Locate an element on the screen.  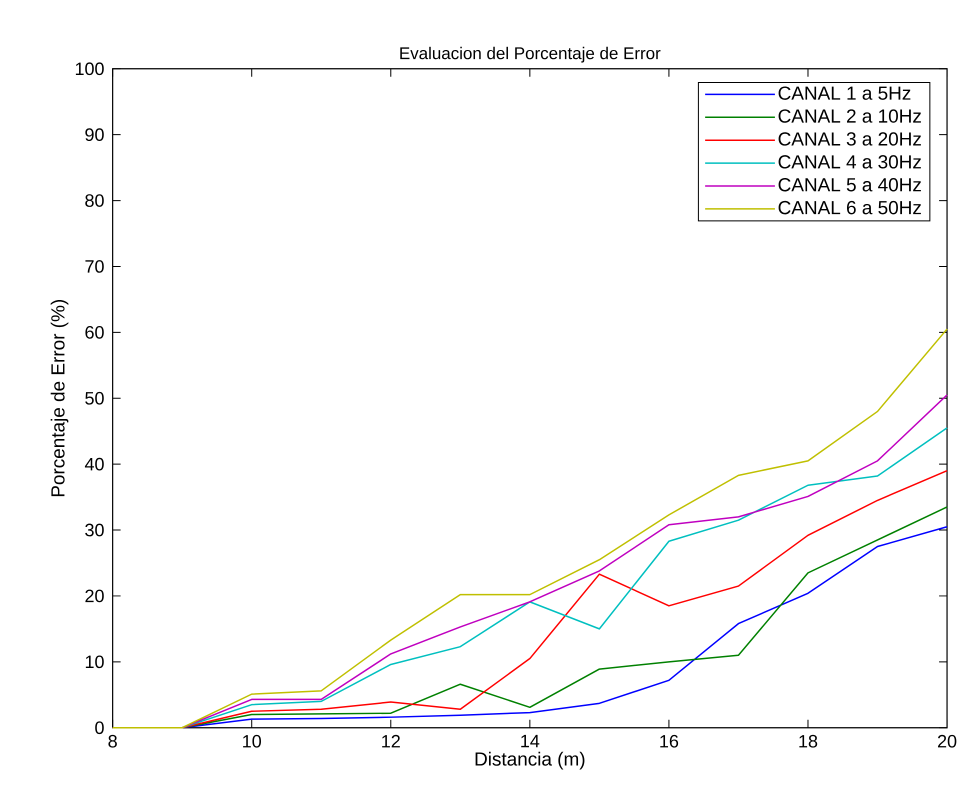
y-tick-label: 70 is located at coordinates (94, 267).